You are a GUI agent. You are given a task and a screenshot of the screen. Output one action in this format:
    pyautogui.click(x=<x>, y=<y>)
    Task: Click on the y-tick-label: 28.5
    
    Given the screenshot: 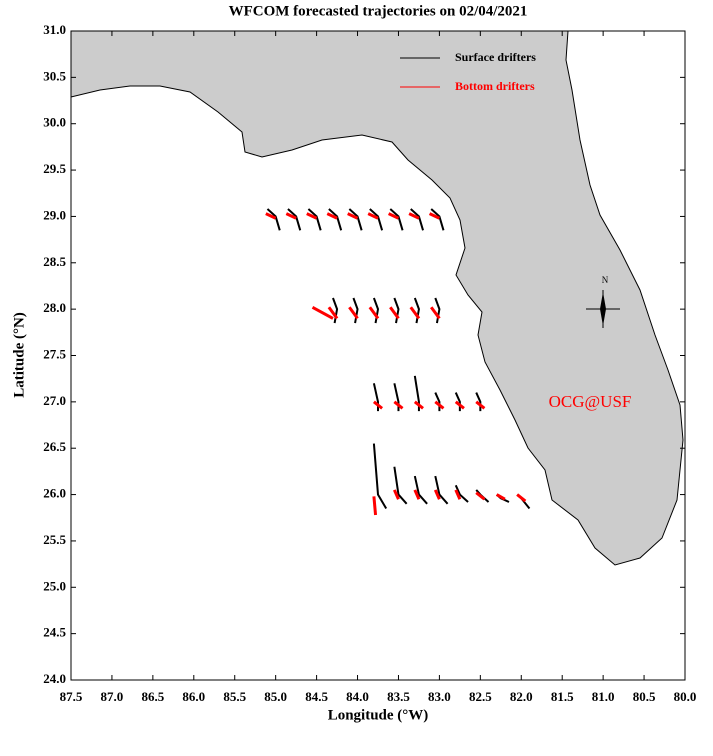 What is the action you would take?
    pyautogui.click(x=54, y=261)
    